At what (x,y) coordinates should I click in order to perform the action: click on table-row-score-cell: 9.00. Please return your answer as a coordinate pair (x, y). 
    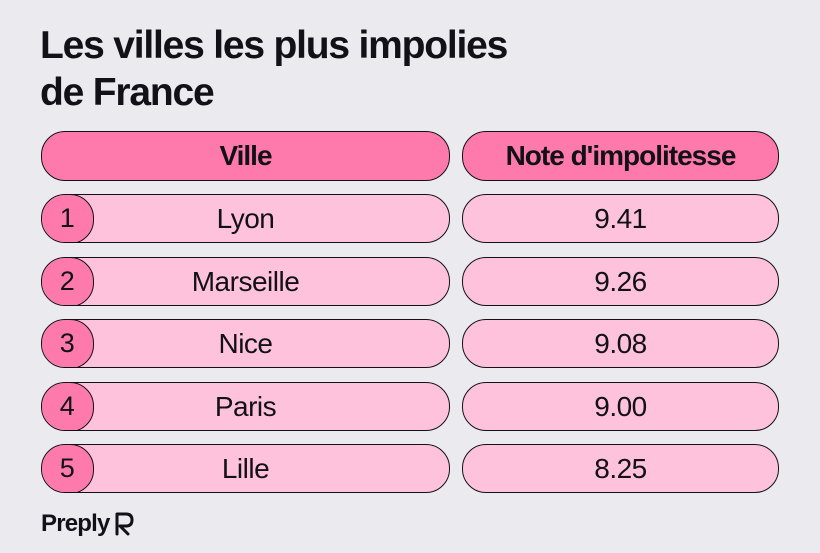
    Looking at the image, I should click on (620, 406).